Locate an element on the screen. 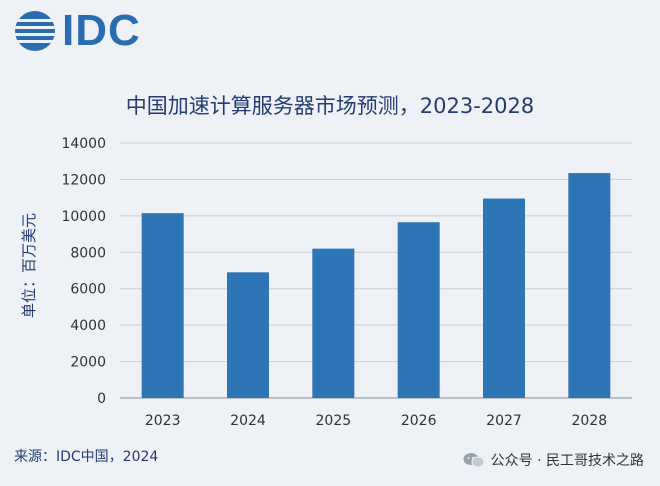  y-tick-label: 8000 is located at coordinates (88, 253).